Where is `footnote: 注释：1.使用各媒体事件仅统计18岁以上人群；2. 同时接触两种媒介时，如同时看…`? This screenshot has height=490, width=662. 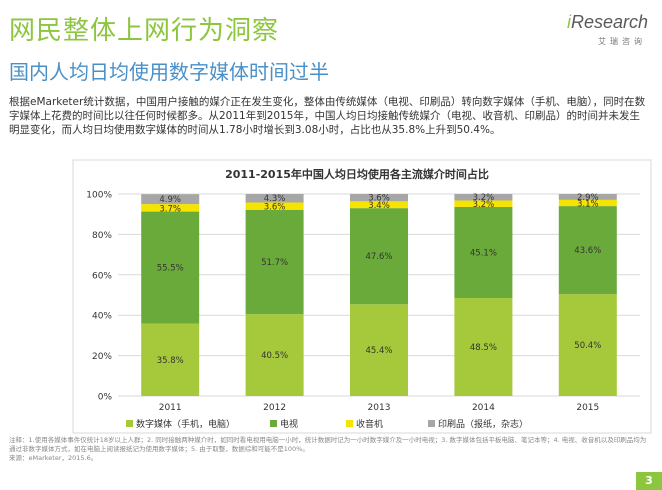 footnote: 注释：1.使用各媒体事件仅统计18岁以上人群；2. 同时接触两种媒介时，如同时看… is located at coordinates (329, 449).